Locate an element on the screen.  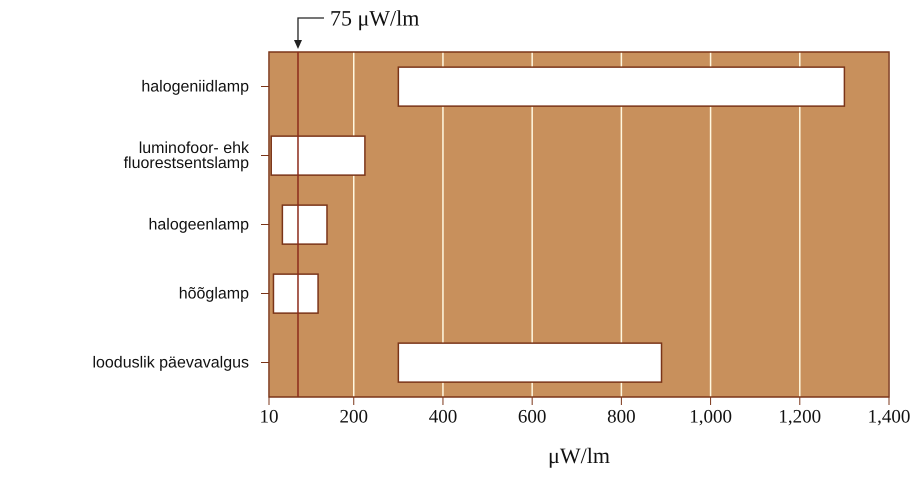
y-tick-label: looduslik päevavalgus is located at coordinates (170, 362).